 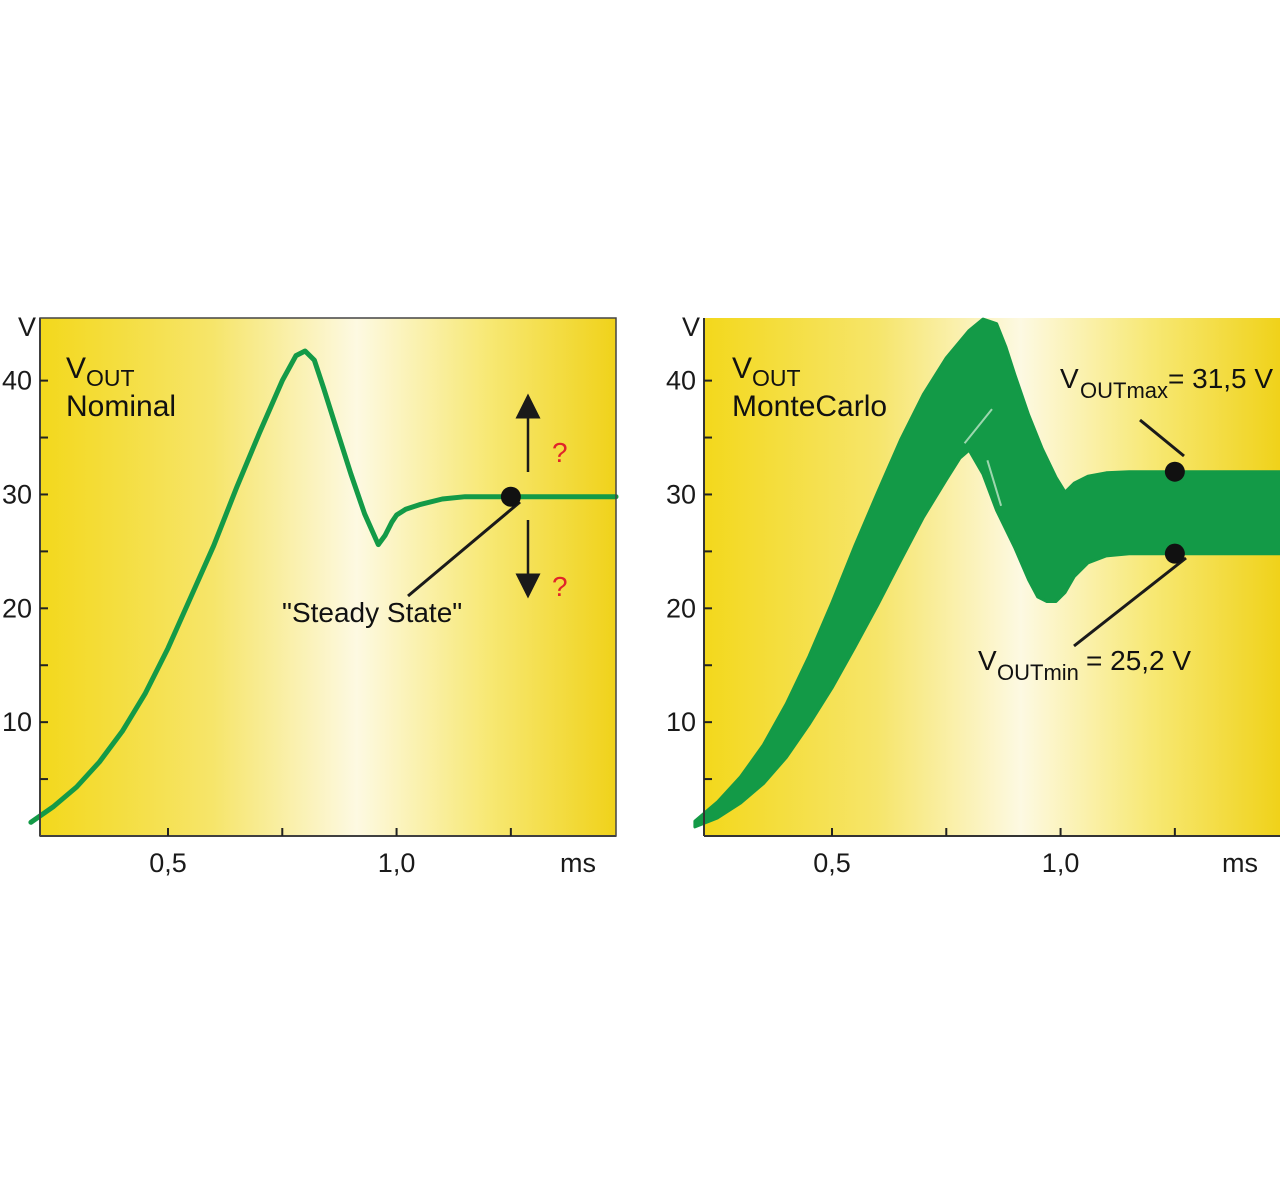 I want to click on steady-state-leader, so click(x=464, y=549).